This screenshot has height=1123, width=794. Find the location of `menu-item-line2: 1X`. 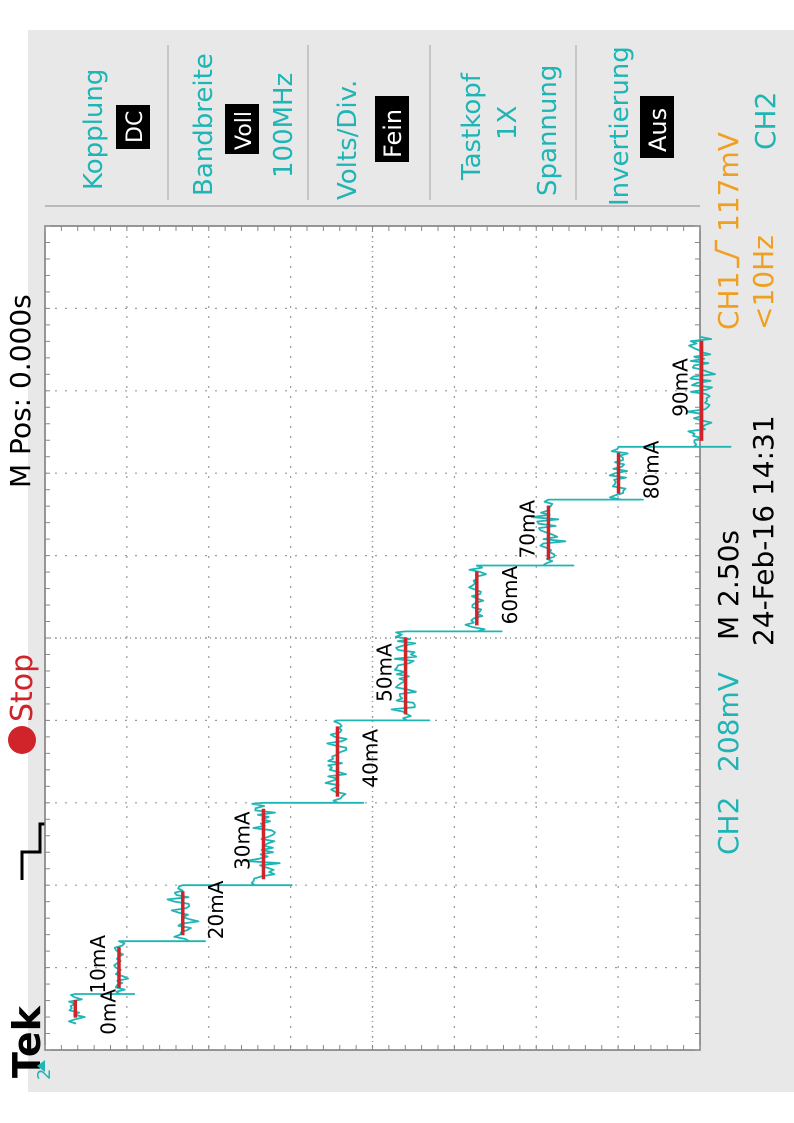

menu-item-line2: 1X is located at coordinates (508, 123).